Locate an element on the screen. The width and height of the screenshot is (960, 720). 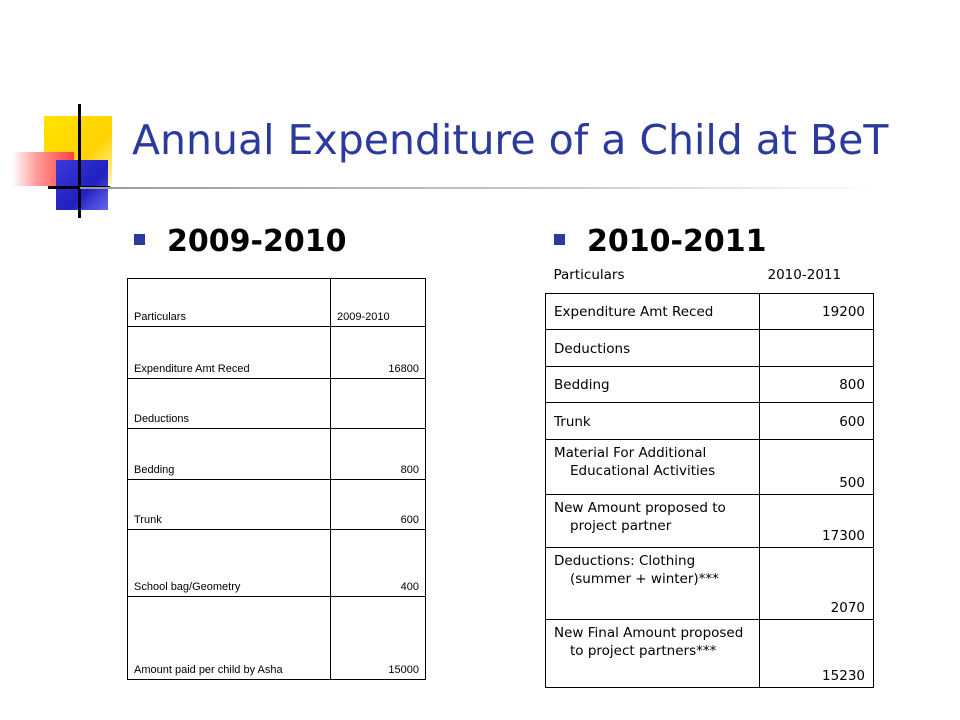
table-header-row: Particulars 2009-2010 is located at coordinates (276, 302).